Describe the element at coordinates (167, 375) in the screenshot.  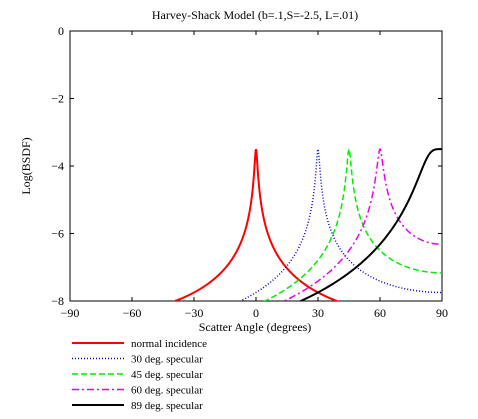
I see `legend-label-2: 45 deg. specular` at that location.